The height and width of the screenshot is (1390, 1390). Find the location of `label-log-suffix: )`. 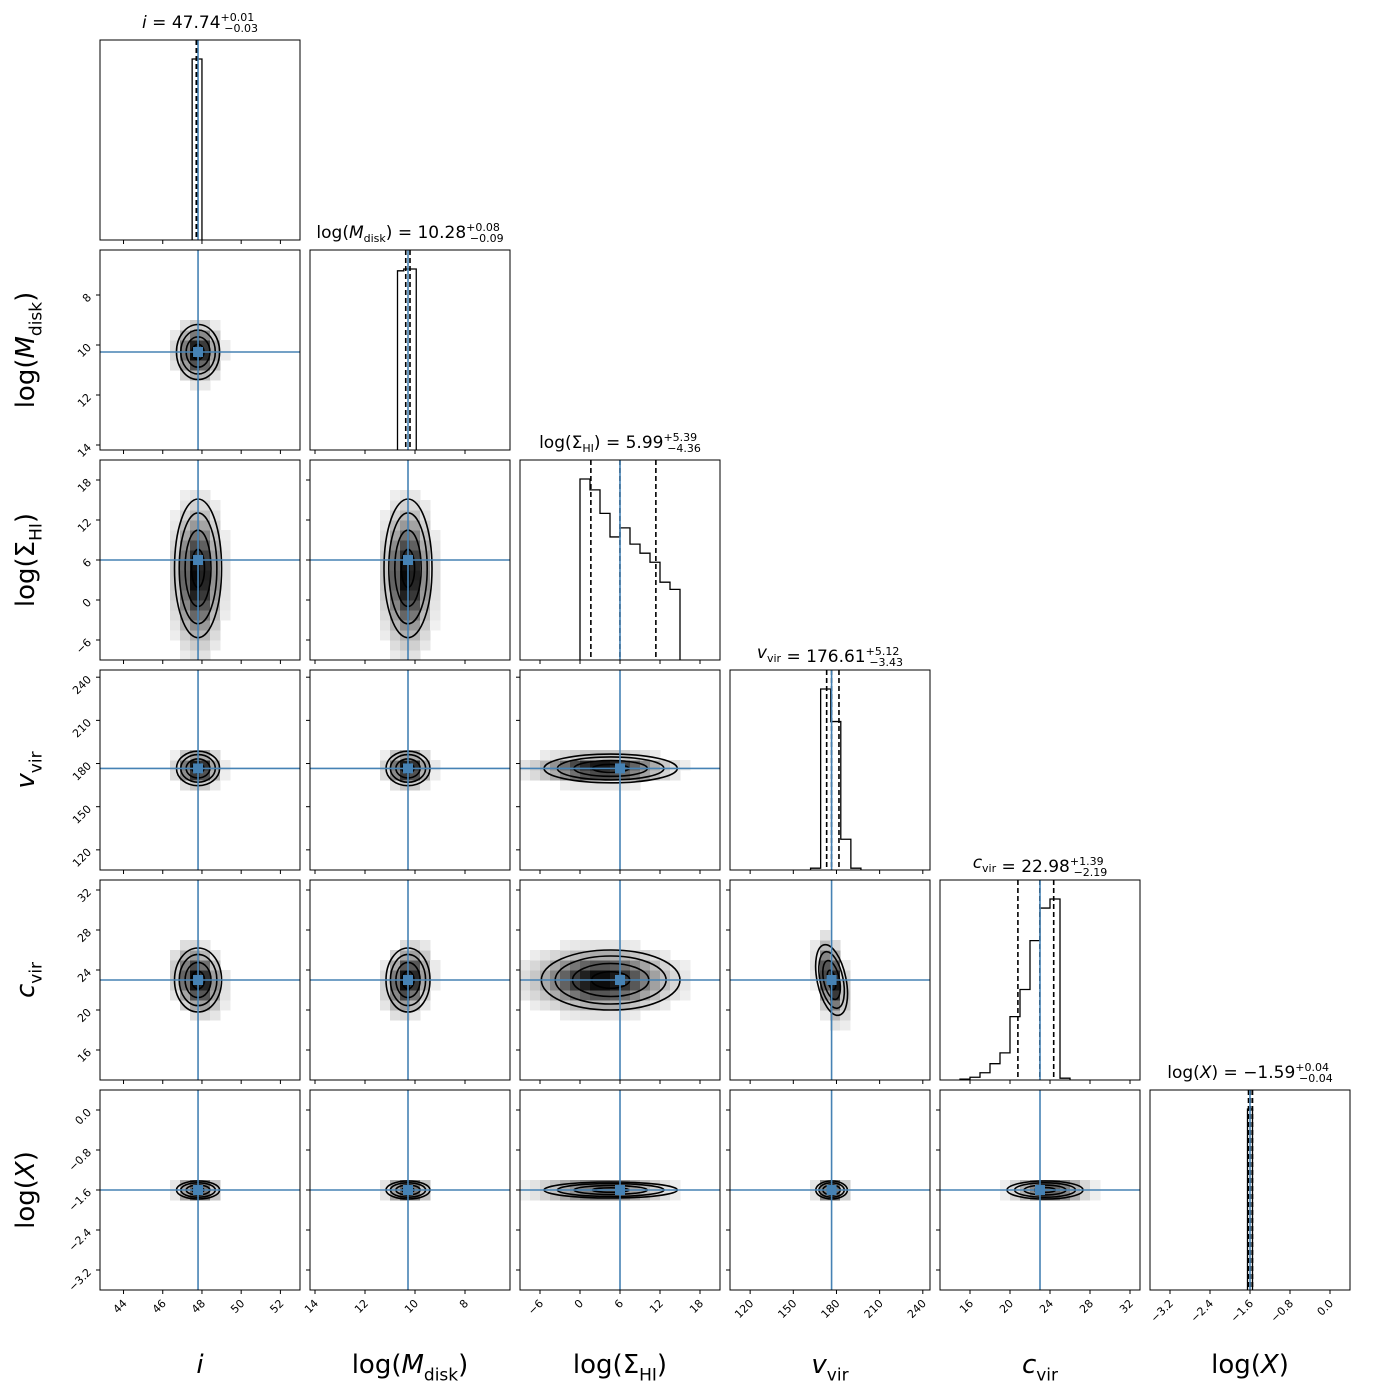

label-log-suffix: ) is located at coordinates (1284, 1365).